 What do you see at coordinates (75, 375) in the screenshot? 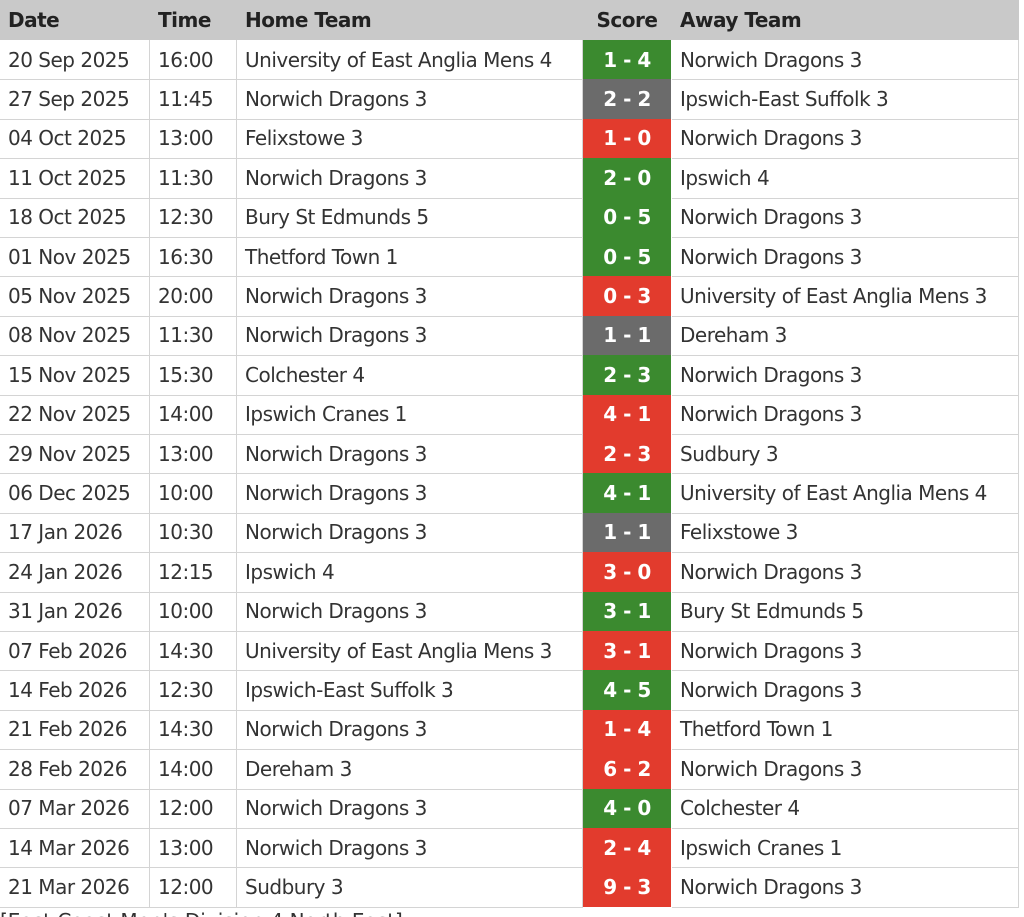
I see `table-cell: 15 Nov 2025` at bounding box center [75, 375].